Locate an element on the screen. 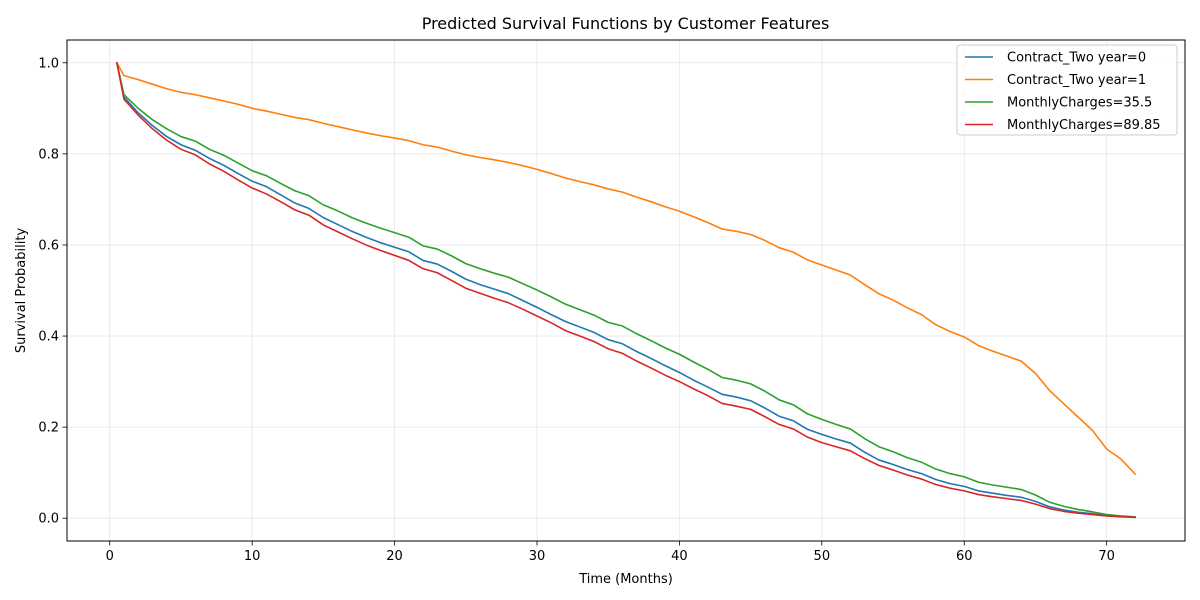  x-tick-label: 30 is located at coordinates (537, 556).